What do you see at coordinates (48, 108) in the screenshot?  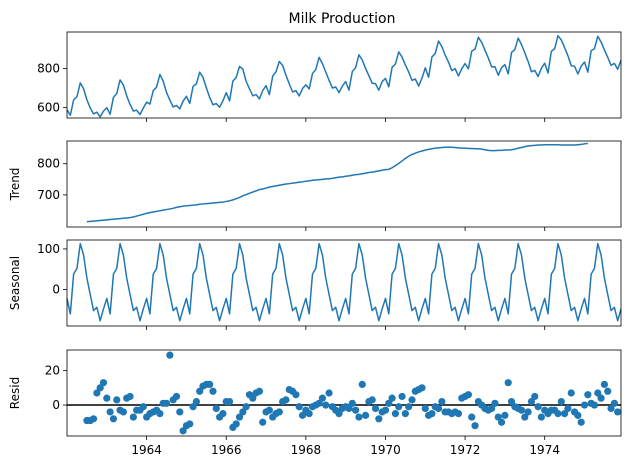 I see `y-tick-label: 600` at bounding box center [48, 108].